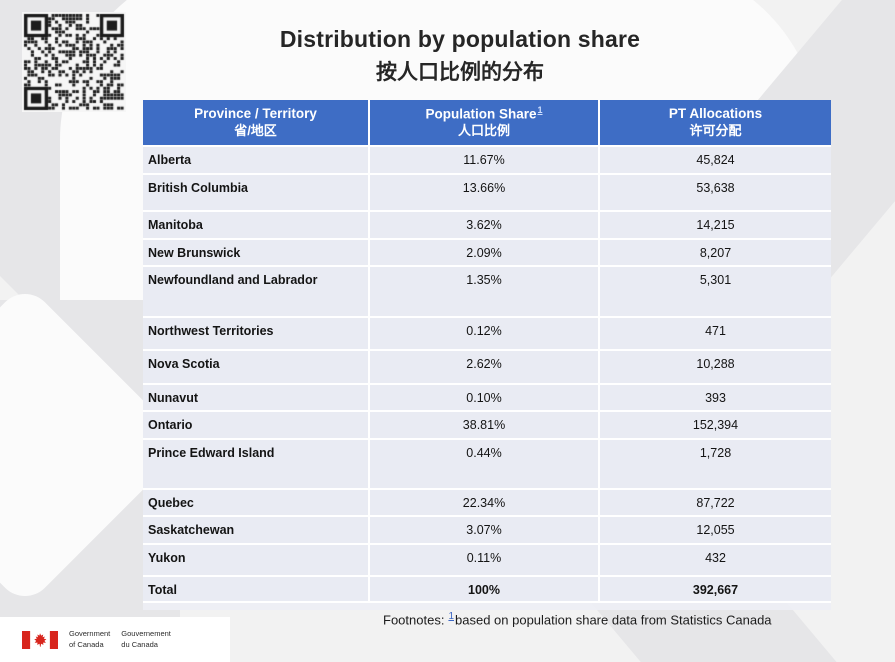  I want to click on cell-pt-allocation: 8,207, so click(715, 253).